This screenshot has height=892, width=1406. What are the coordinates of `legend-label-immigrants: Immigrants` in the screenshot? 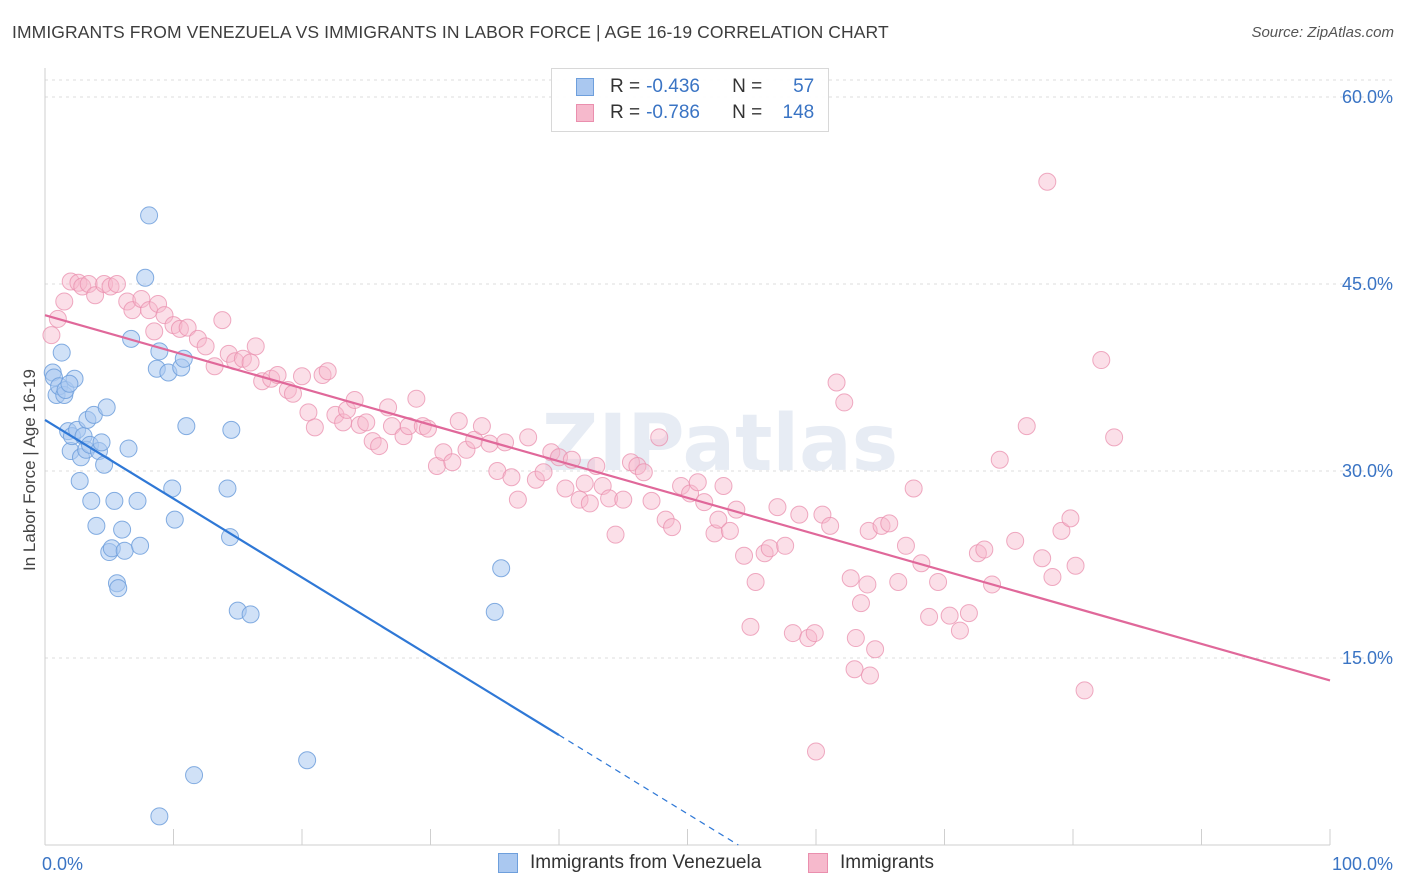 It's located at (887, 862).